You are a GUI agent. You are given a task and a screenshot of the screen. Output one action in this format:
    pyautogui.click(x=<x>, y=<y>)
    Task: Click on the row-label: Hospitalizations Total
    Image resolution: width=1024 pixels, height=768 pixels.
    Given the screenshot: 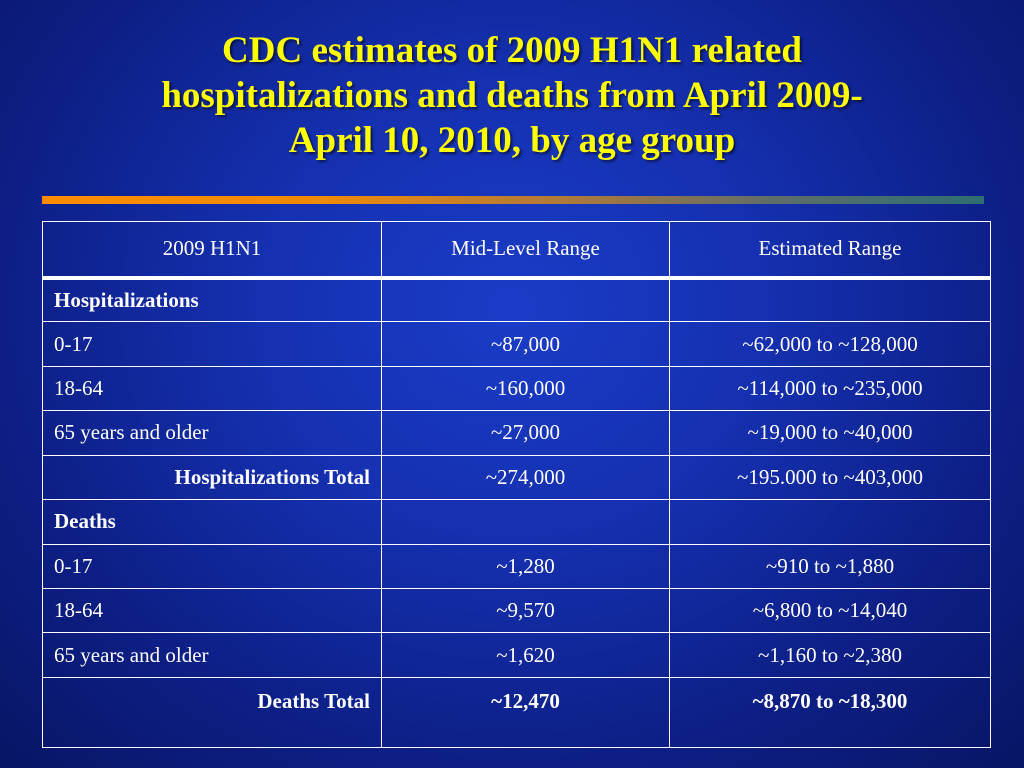 What is the action you would take?
    pyautogui.click(x=212, y=477)
    